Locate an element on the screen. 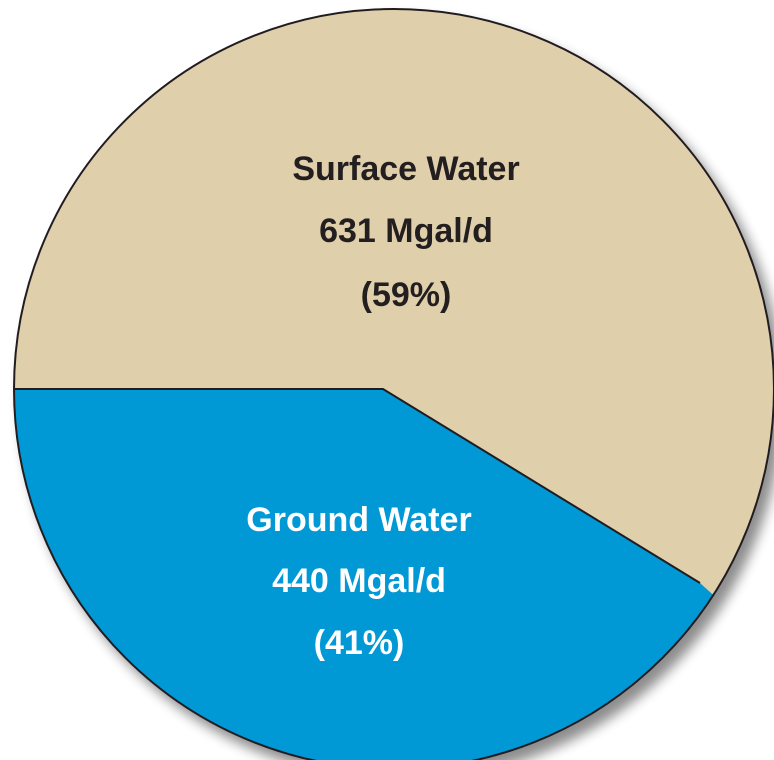  ground-water-label: Ground Water 440 Mgal/d (41%) is located at coordinates (358, 581).